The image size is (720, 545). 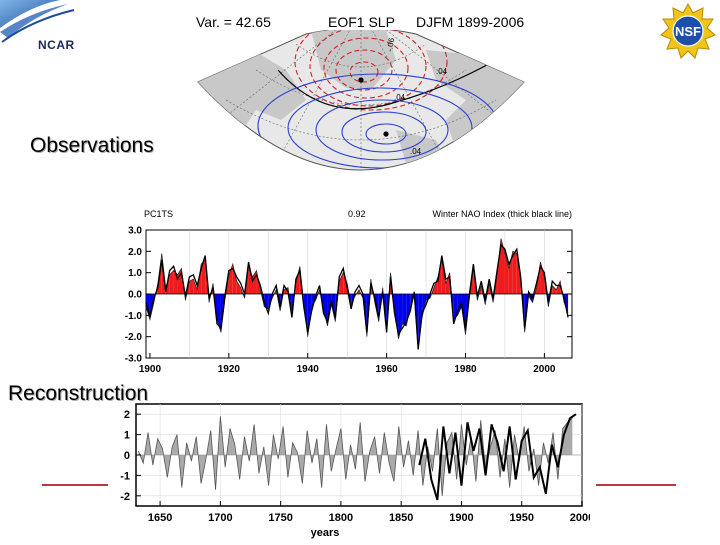 What do you see at coordinates (56, 45) in the screenshot?
I see `ncar-logo-text: NCAR` at bounding box center [56, 45].